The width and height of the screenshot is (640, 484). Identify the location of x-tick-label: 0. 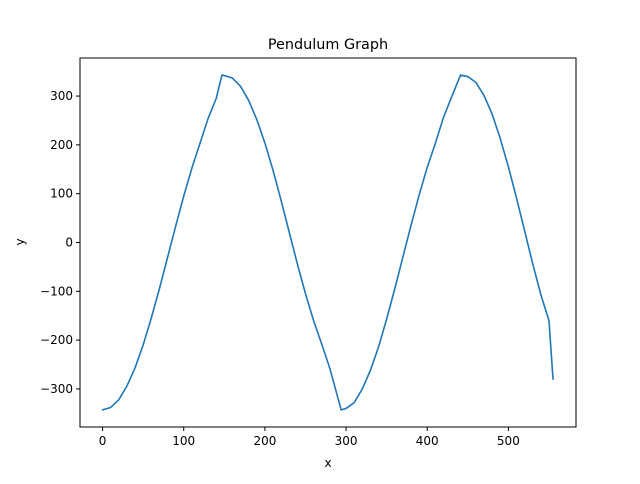
(103, 441).